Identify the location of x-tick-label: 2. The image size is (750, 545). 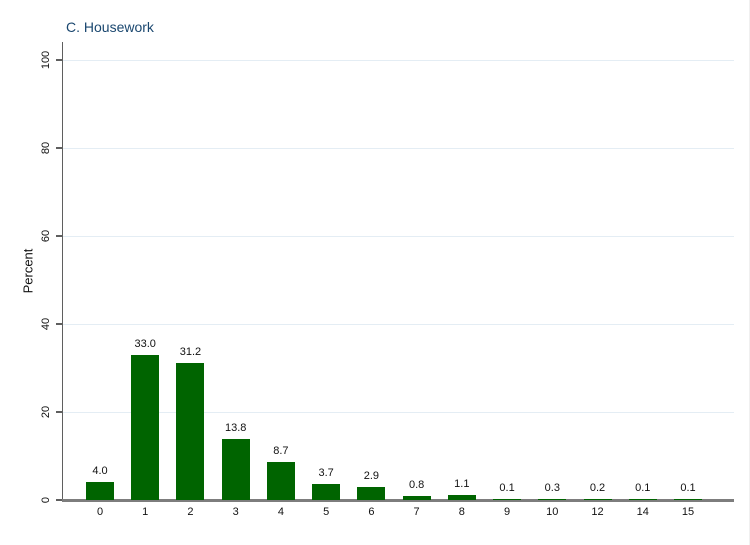
(190, 512).